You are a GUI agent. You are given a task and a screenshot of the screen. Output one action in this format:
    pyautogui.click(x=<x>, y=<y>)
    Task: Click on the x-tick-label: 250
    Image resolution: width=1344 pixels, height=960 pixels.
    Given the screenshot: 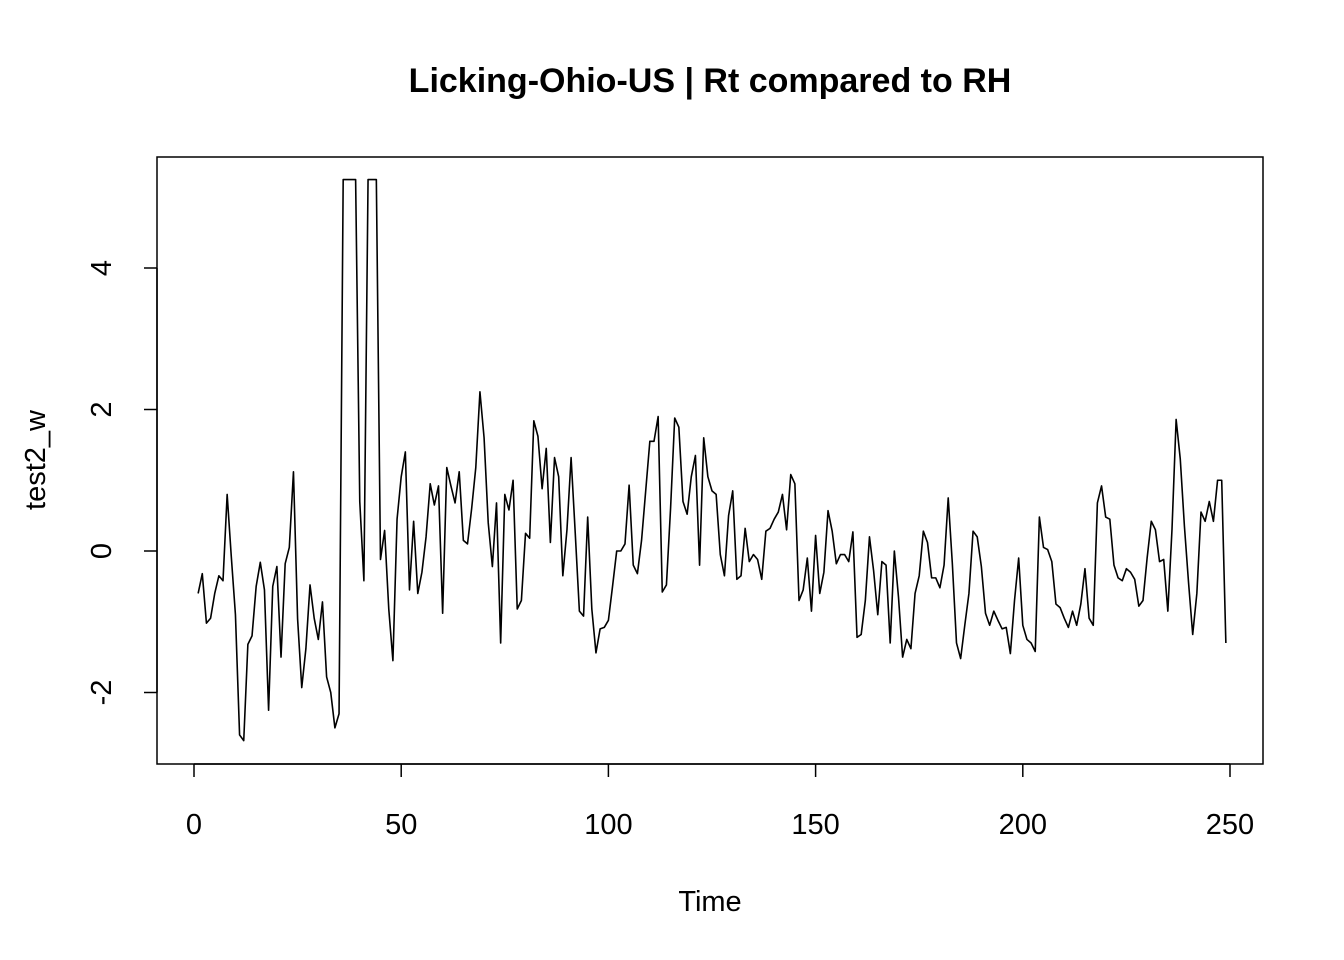 What is the action you would take?
    pyautogui.click(x=1230, y=825)
    